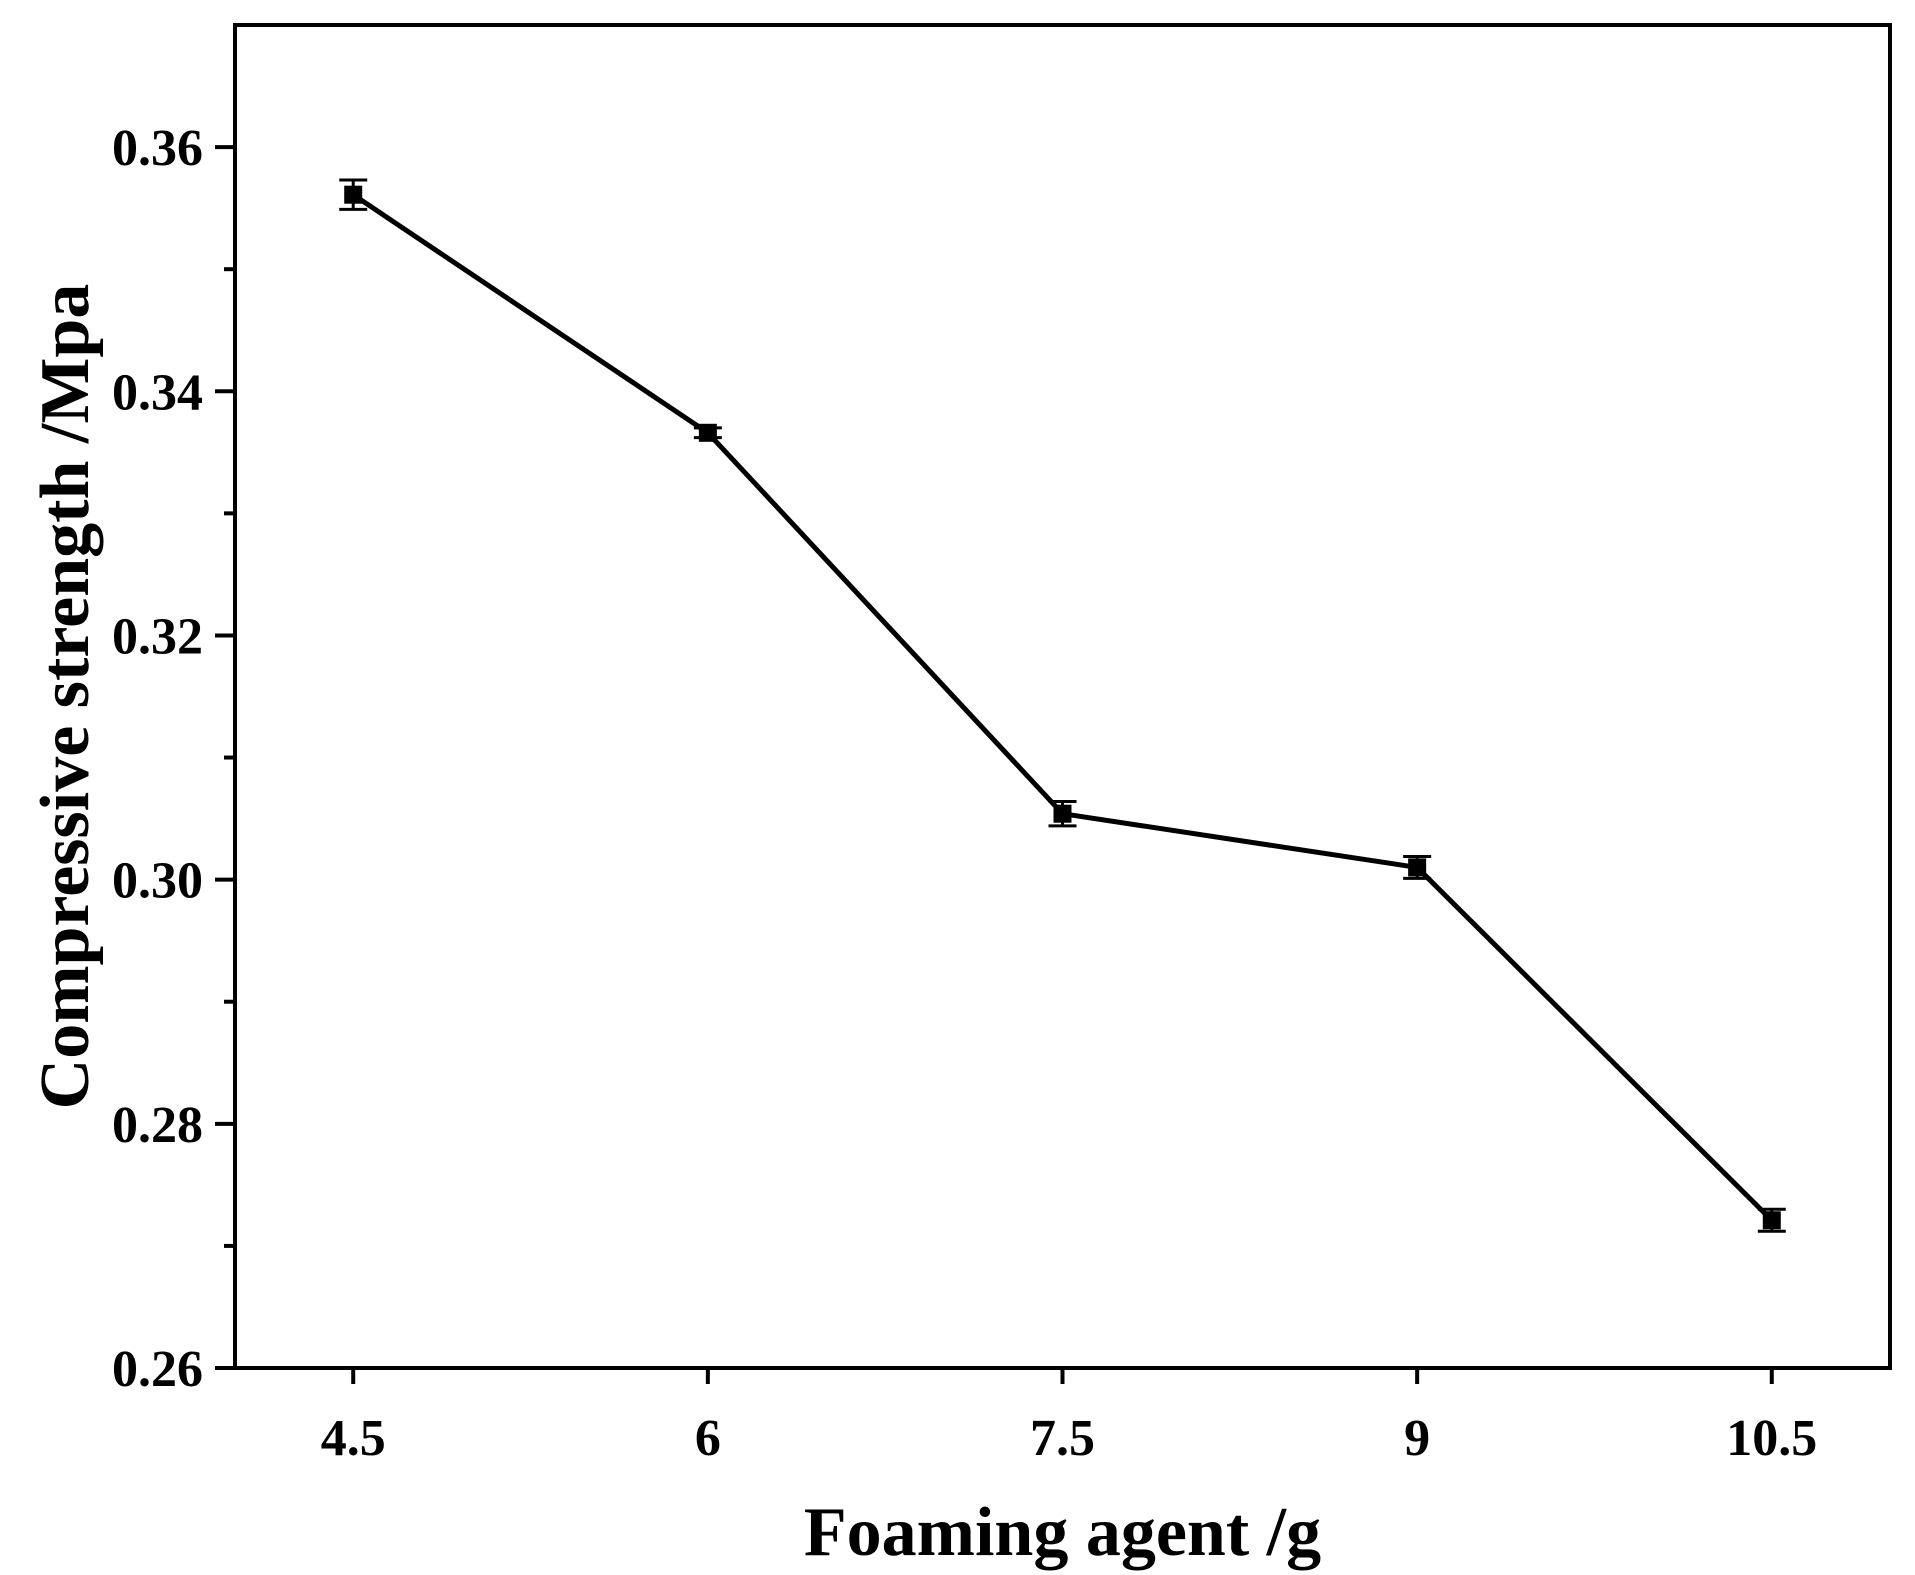  What do you see at coordinates (157, 881) in the screenshot?
I see `y-tick-label: 0.30` at bounding box center [157, 881].